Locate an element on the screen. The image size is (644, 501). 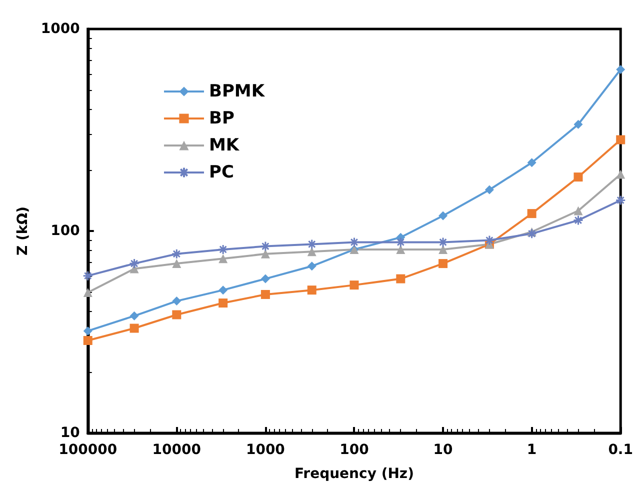
x-tick-label: 1 is located at coordinates (531, 450).